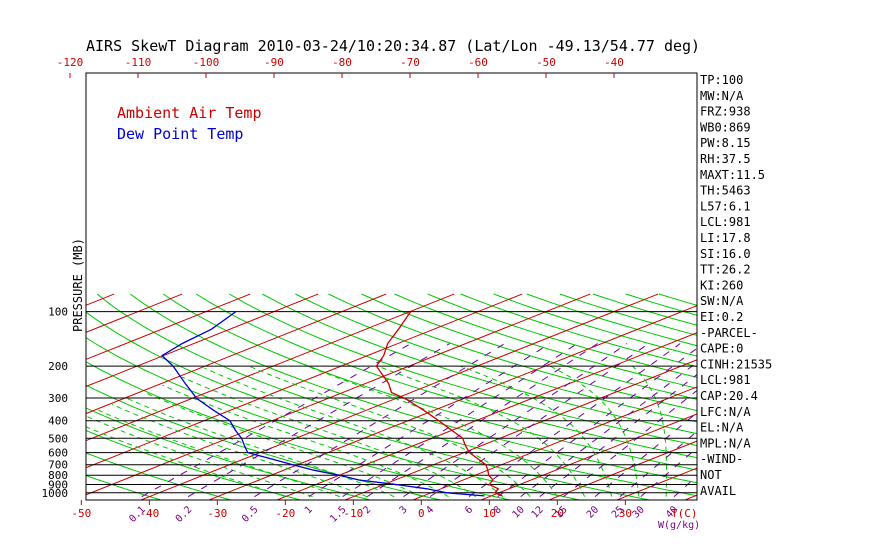 Image resolution: width=870 pixels, height=560 pixels. Describe the element at coordinates (58, 366) in the screenshot. I see `pressure-tick-200: 200` at that location.